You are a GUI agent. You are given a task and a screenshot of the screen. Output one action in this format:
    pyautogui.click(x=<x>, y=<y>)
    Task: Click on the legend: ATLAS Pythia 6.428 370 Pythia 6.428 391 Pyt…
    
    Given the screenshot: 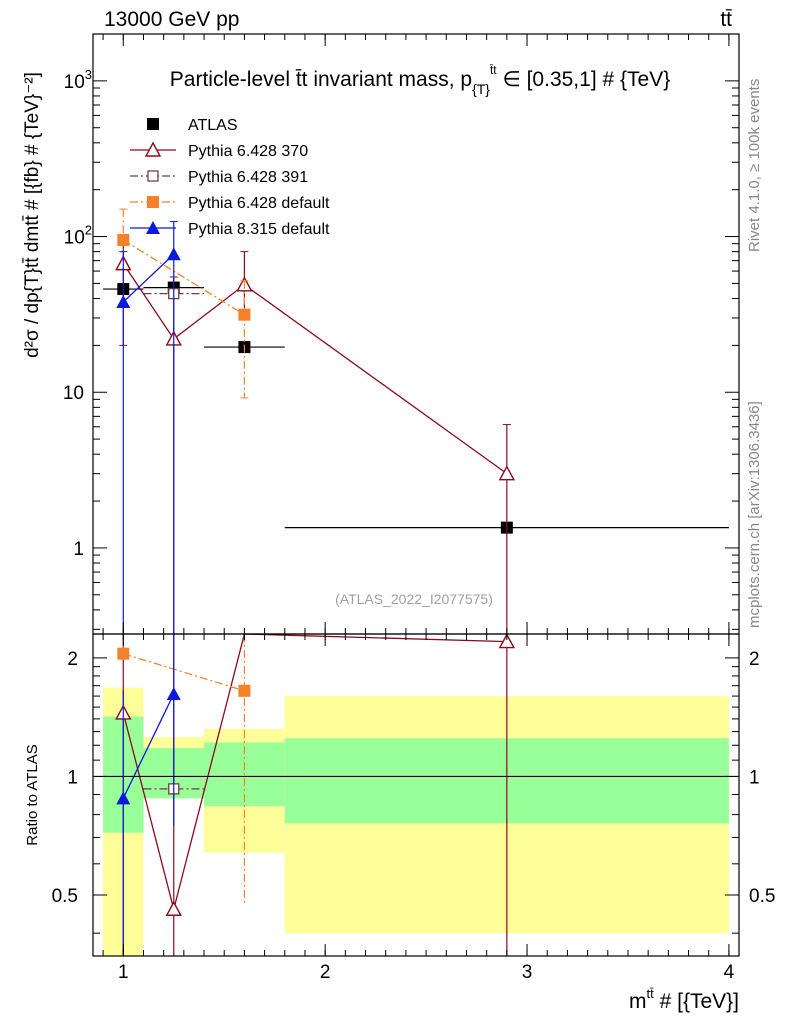 What is the action you would take?
    pyautogui.click(x=230, y=177)
    